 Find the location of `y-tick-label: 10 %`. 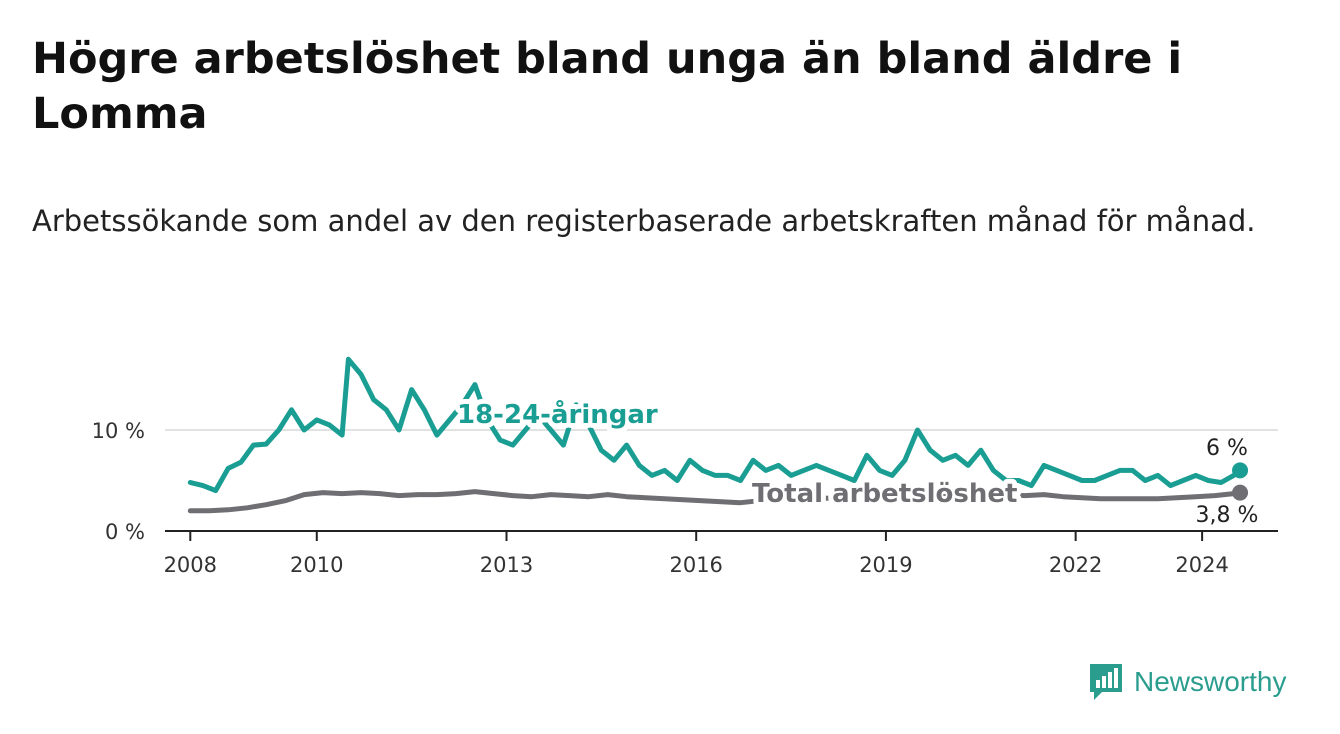

y-tick-label: 10 % is located at coordinates (118, 431).